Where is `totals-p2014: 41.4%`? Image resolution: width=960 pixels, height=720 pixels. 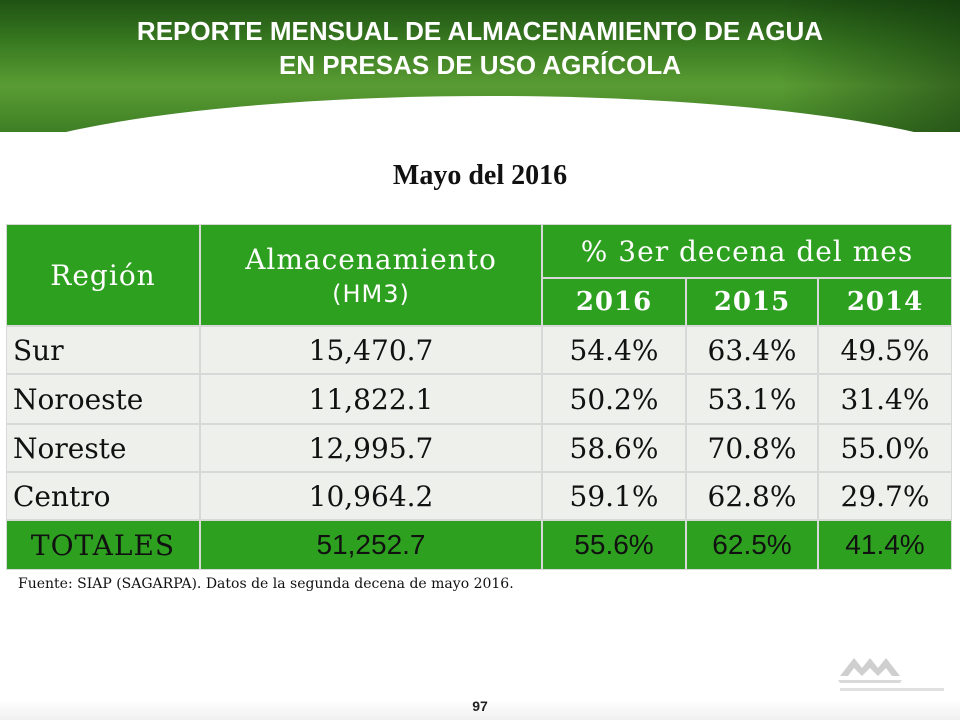 totals-p2014: 41.4% is located at coordinates (885, 545).